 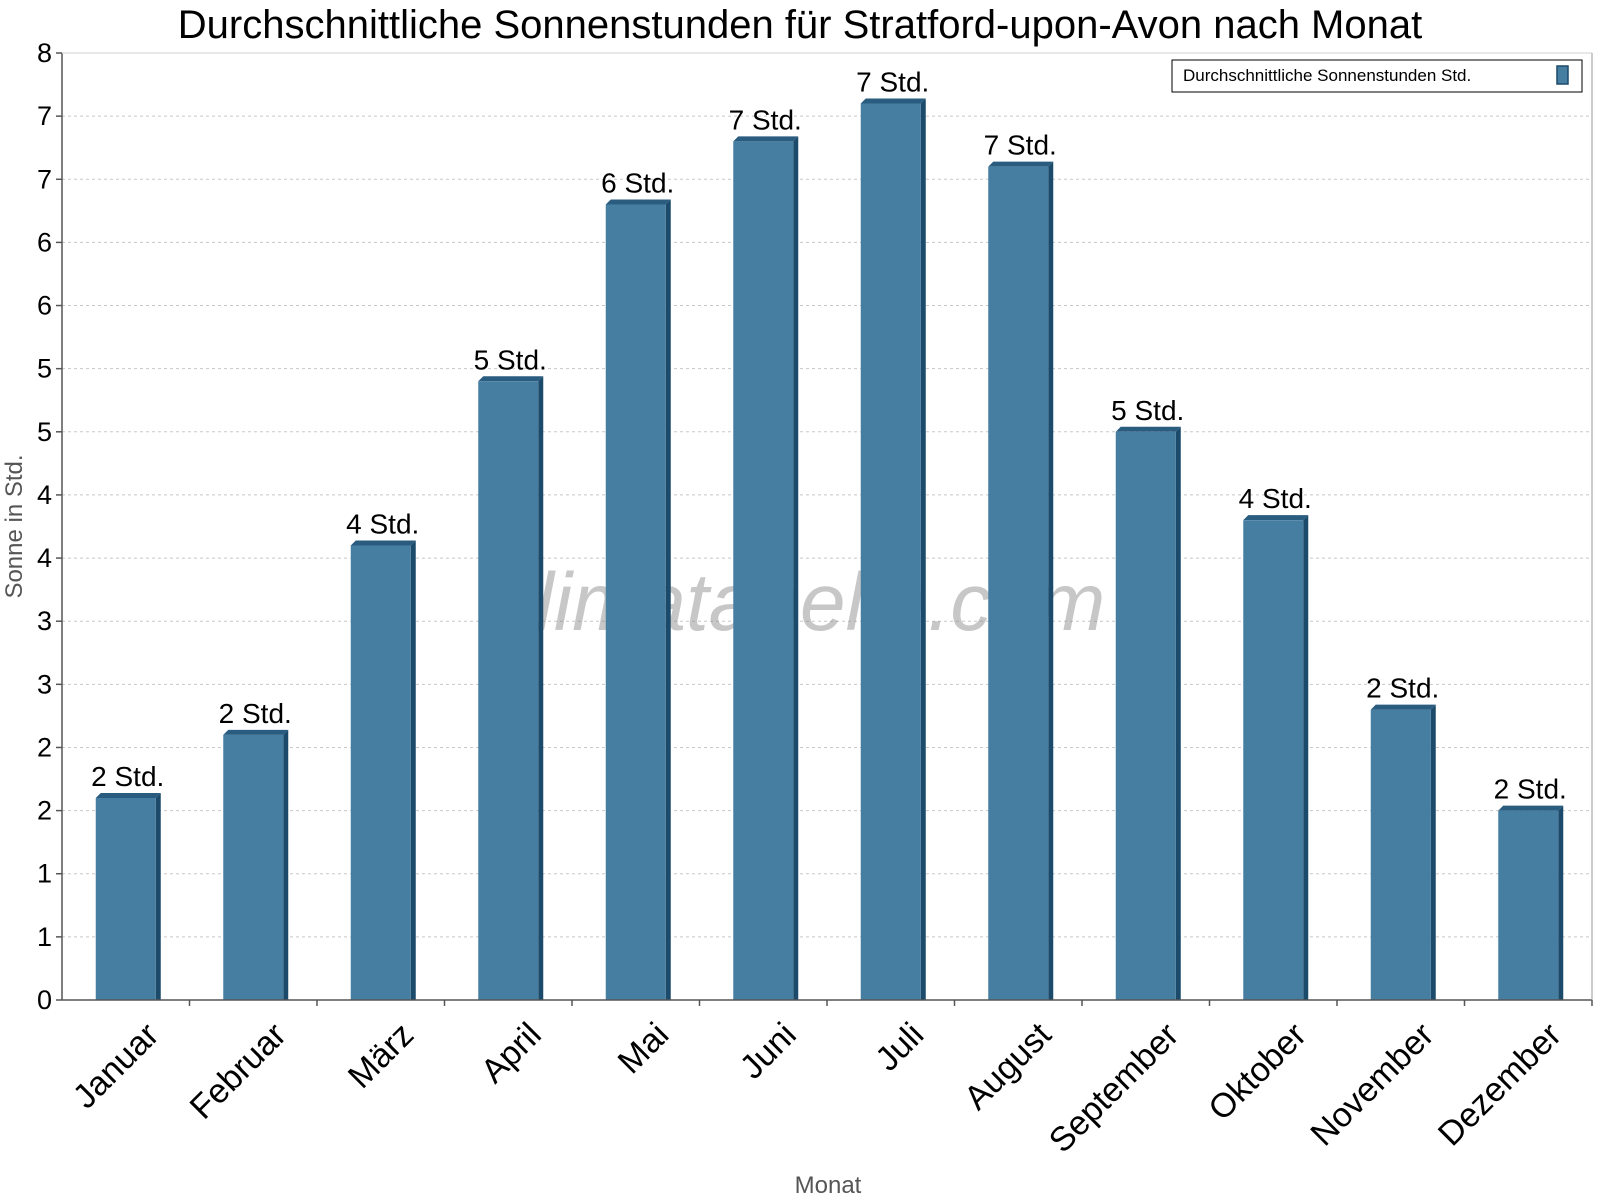 What do you see at coordinates (1562, 75) in the screenshot?
I see `legend-swatch` at bounding box center [1562, 75].